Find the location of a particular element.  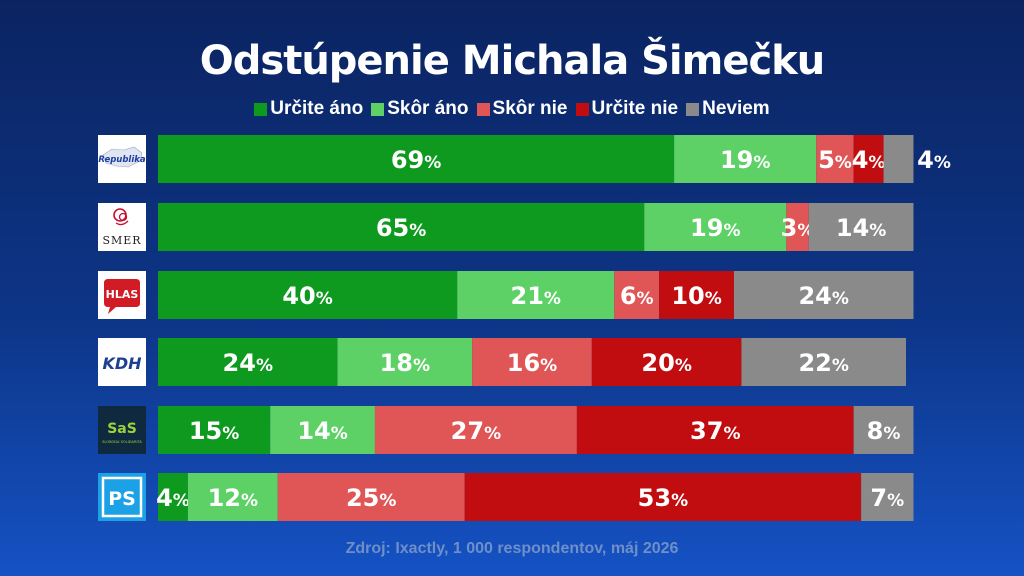

ps-logo: PS is located at coordinates (122, 497).